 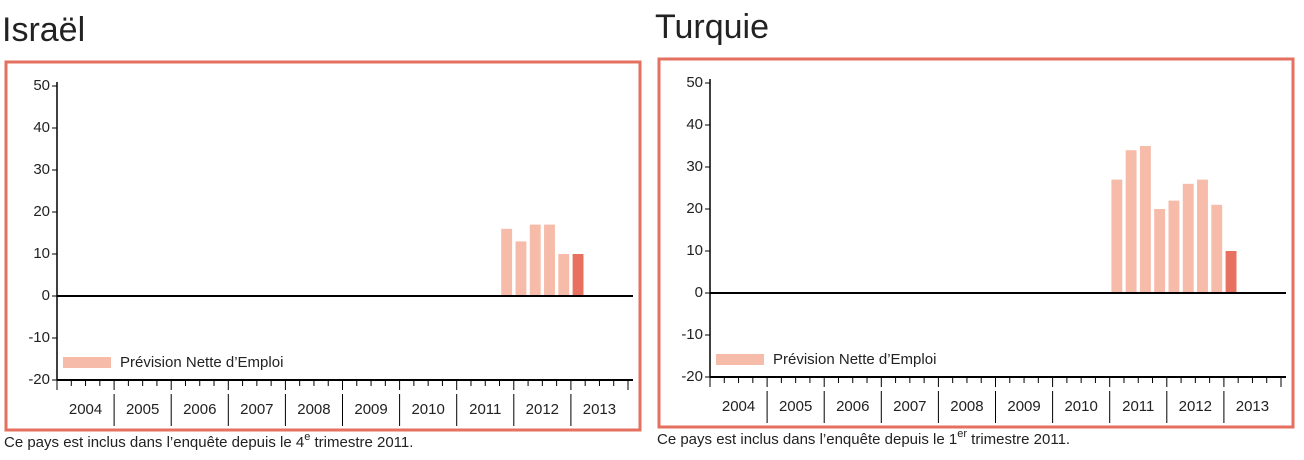 What do you see at coordinates (962, 434) in the screenshot?
I see `footnote-sup: er` at bounding box center [962, 434].